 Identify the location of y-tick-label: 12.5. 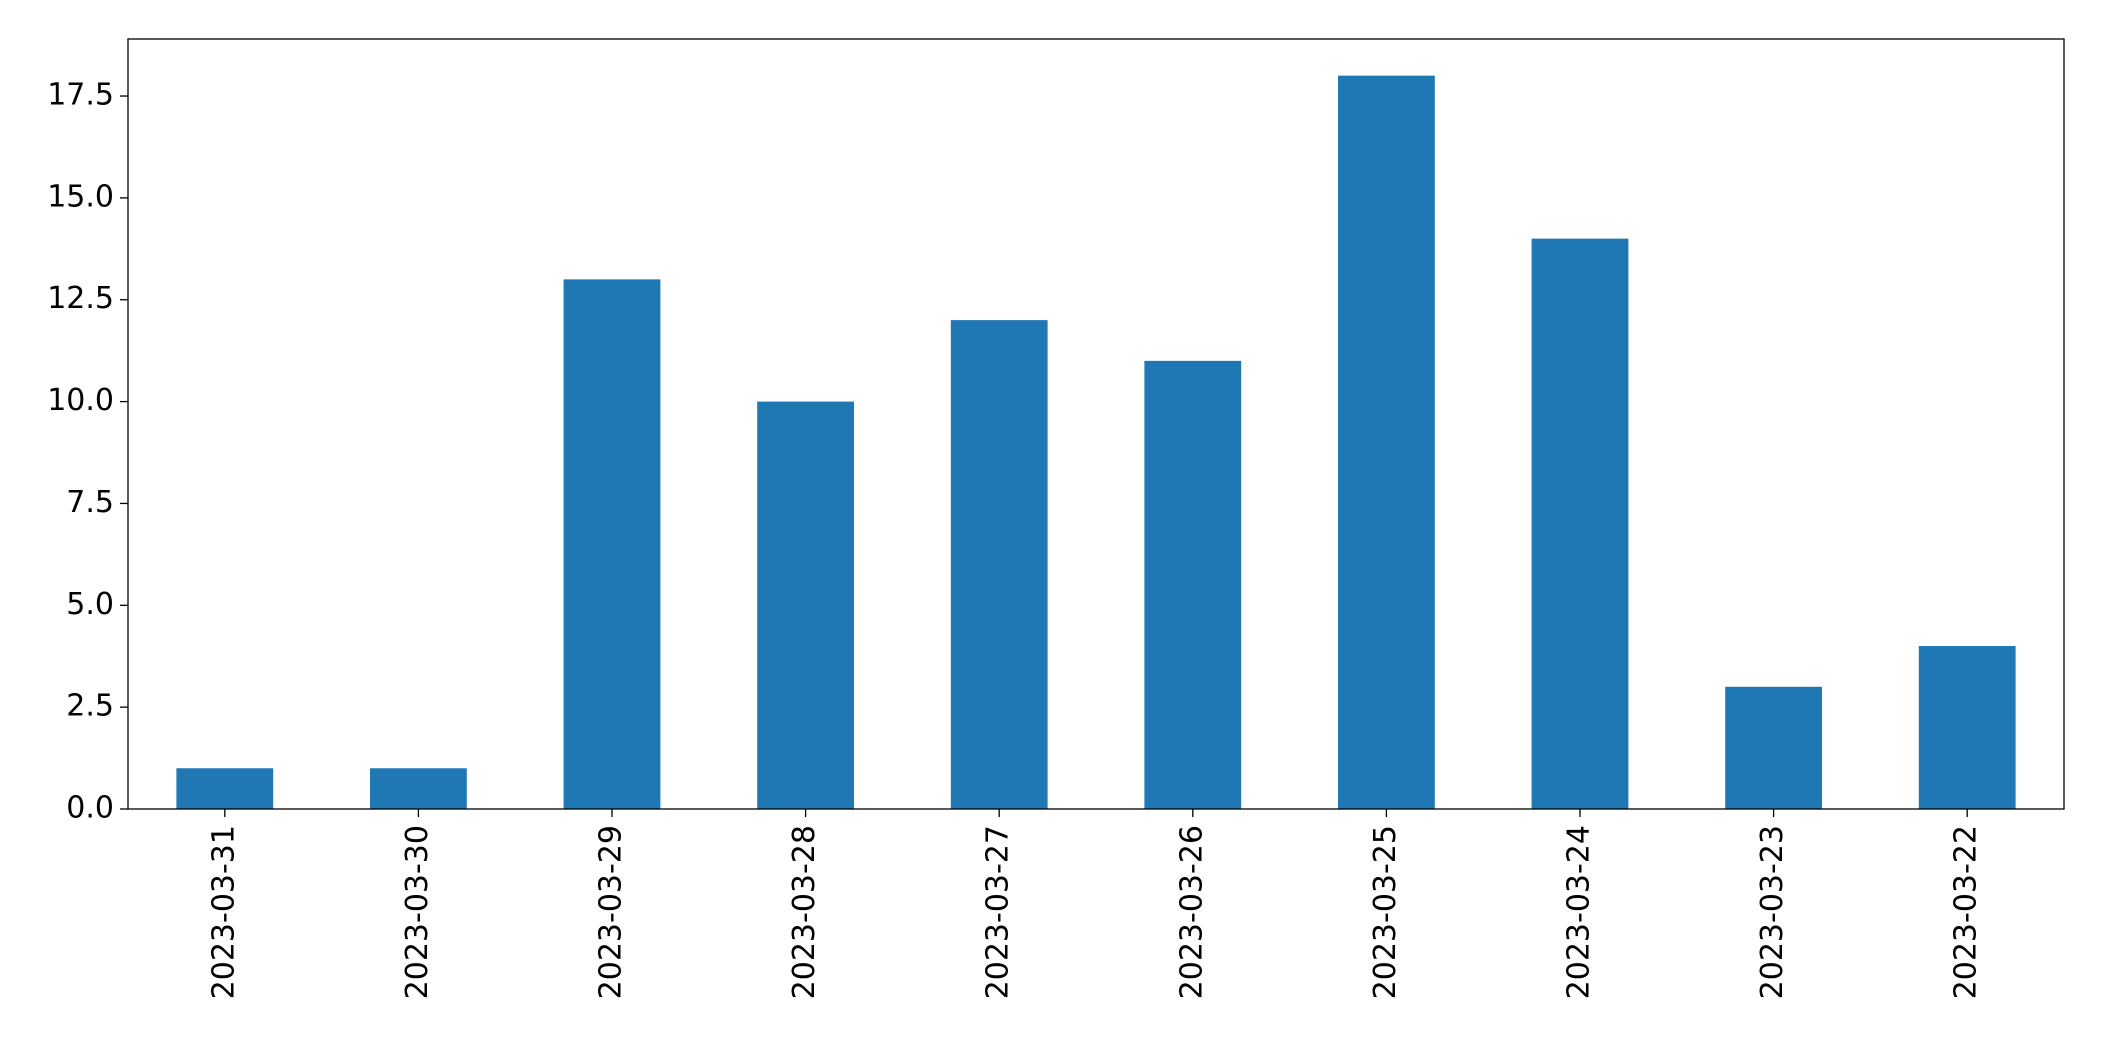
(80, 298).